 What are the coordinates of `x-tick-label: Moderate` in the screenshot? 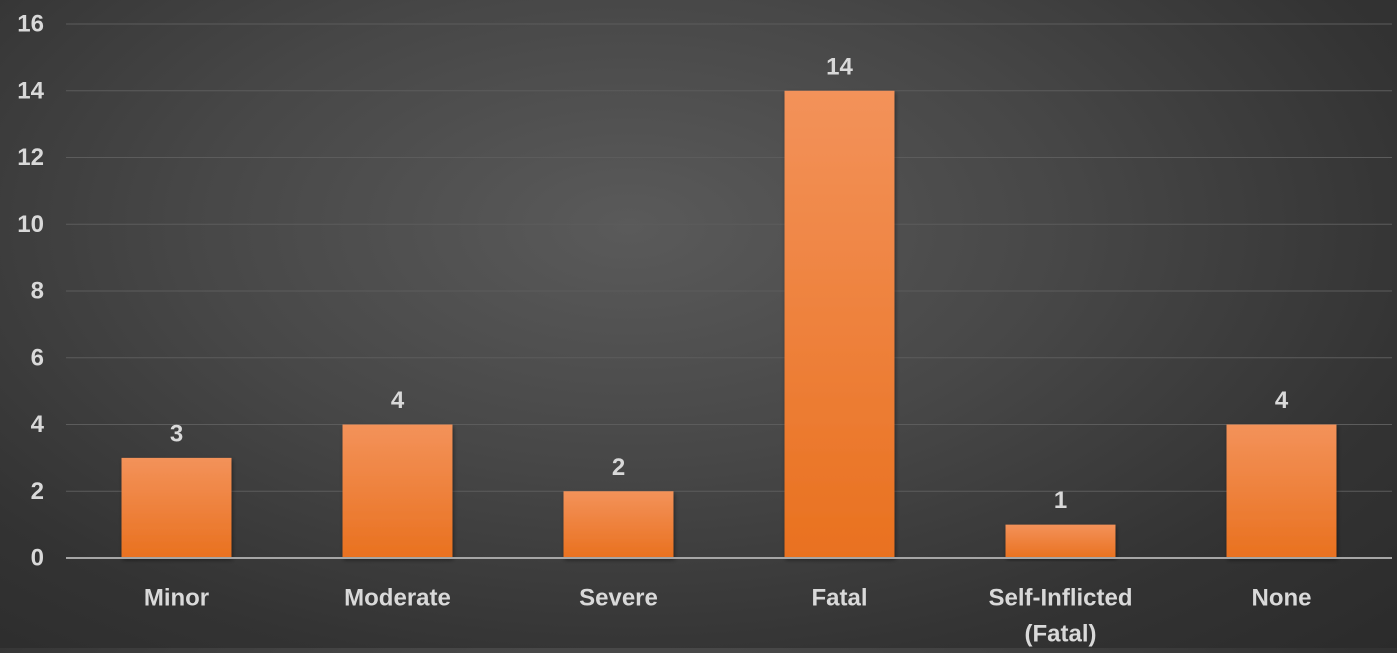 It's located at (397, 598).